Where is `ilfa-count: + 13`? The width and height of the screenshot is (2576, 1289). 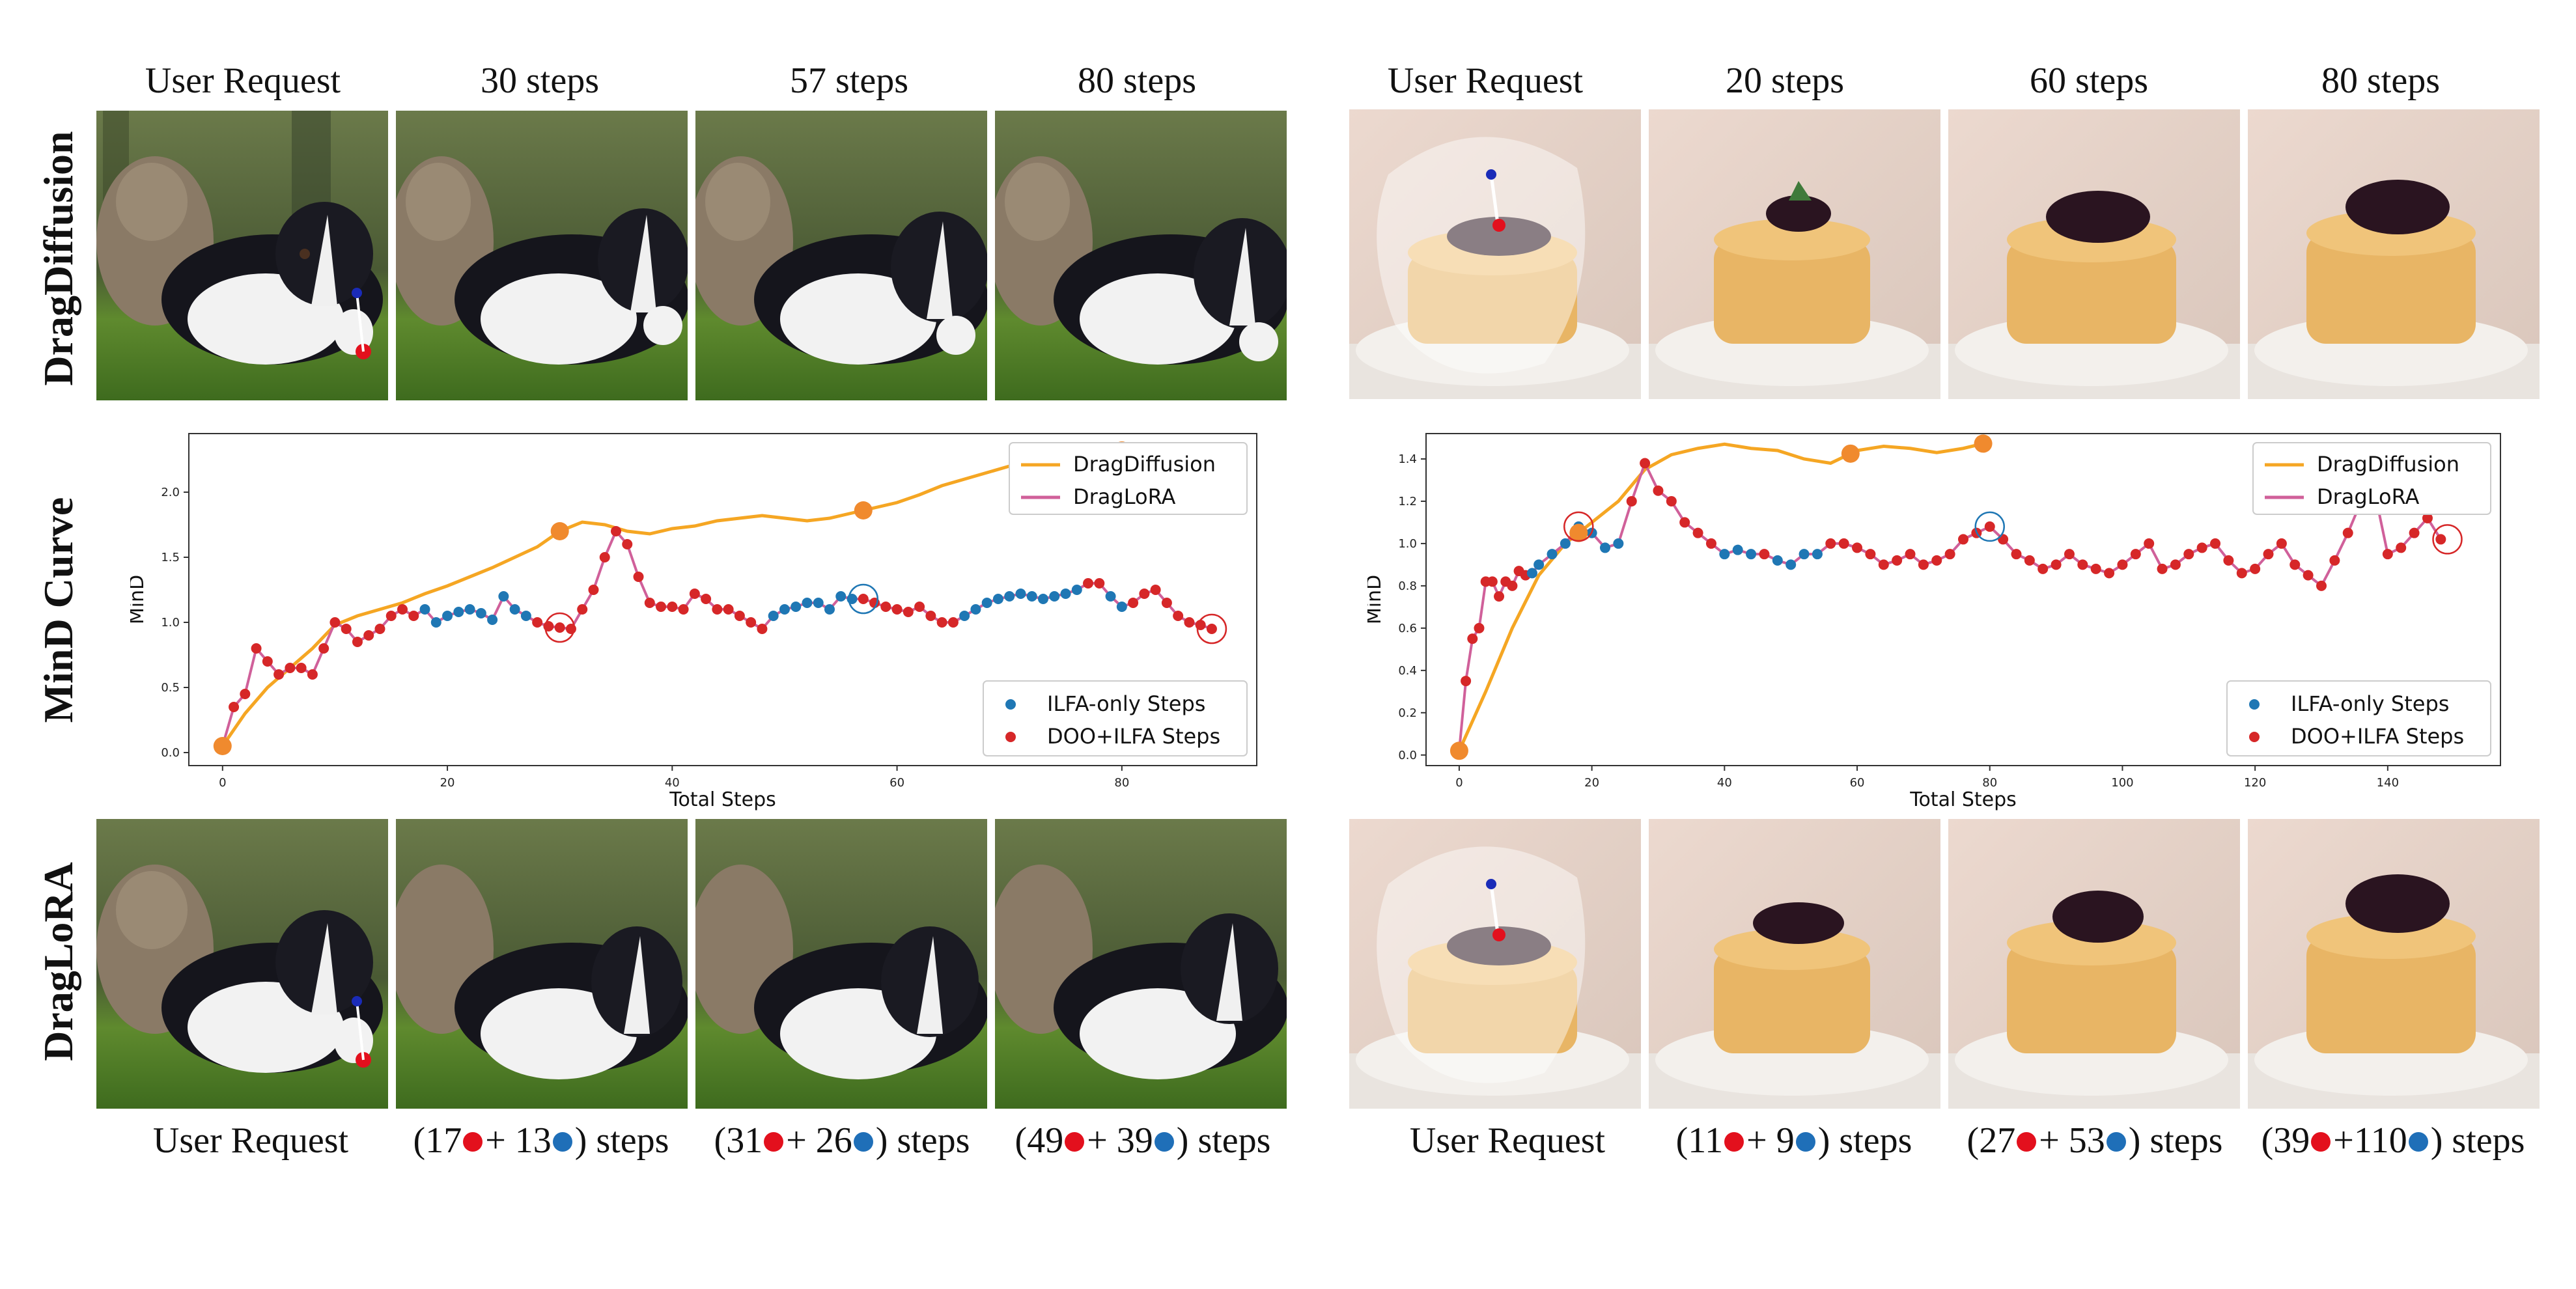 ilfa-count: + 13 is located at coordinates (519, 1141).